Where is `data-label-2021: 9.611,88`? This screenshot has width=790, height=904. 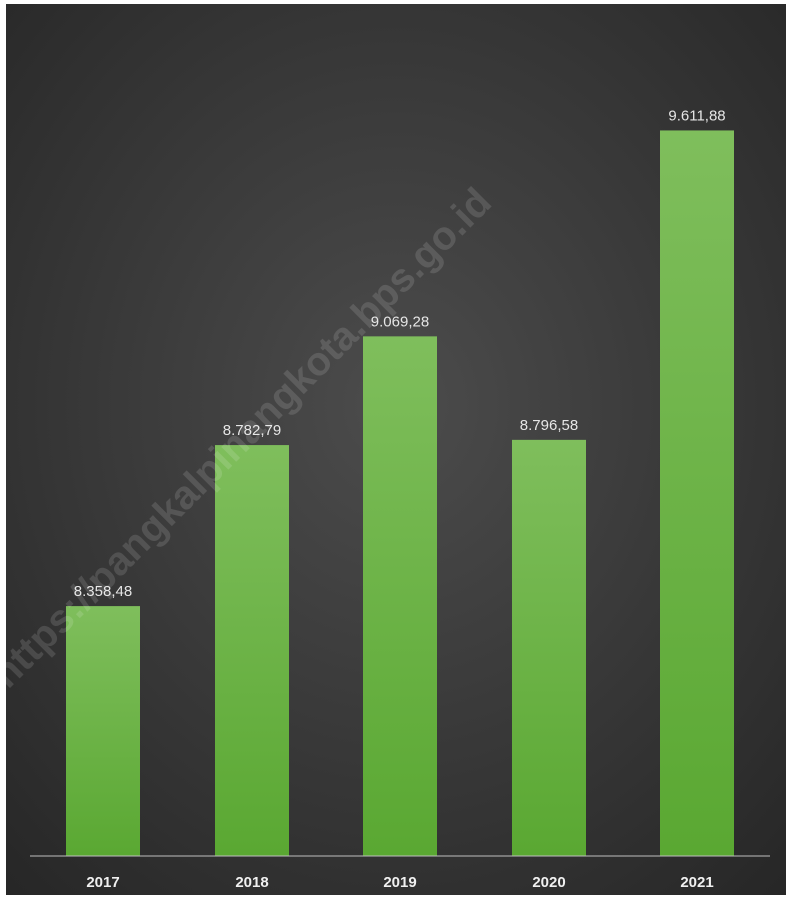 data-label-2021: 9.611,88 is located at coordinates (696, 115).